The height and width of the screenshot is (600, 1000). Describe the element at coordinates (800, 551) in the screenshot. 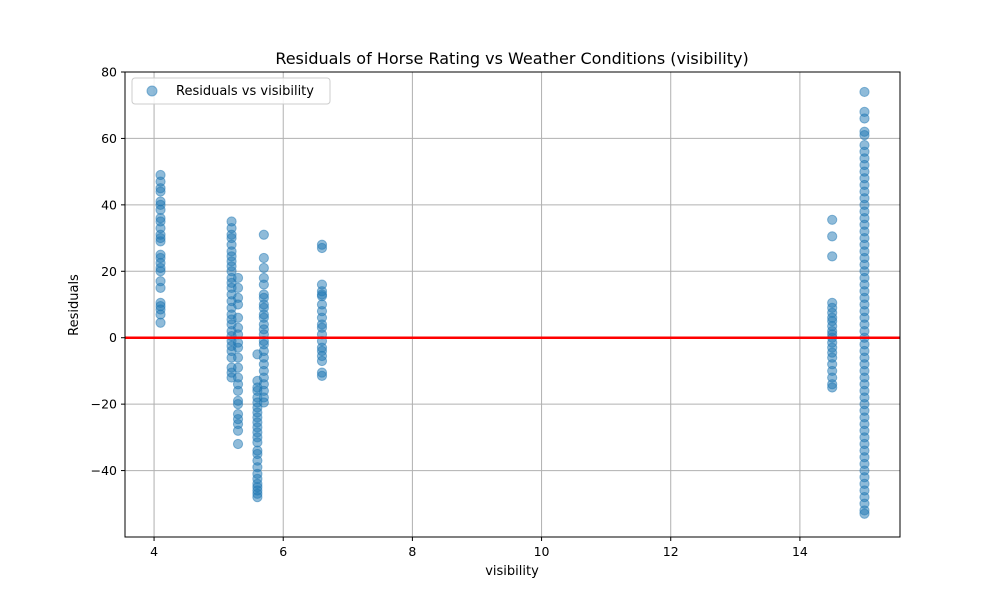

I see `x-tick-label: 14` at that location.